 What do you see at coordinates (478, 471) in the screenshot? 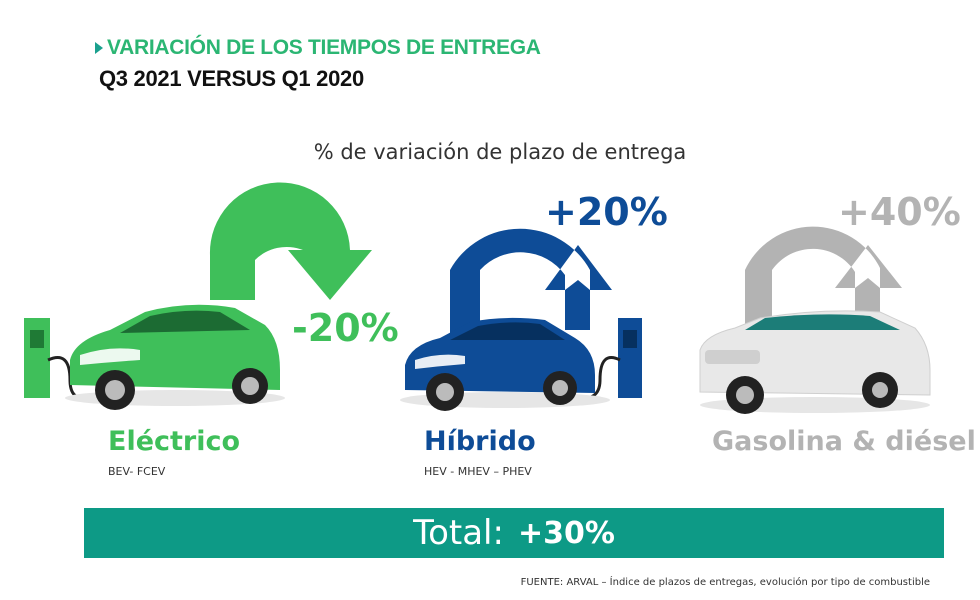
I see `category-subtitle-hybrid: HEV - MHEV – PHEV` at bounding box center [478, 471].